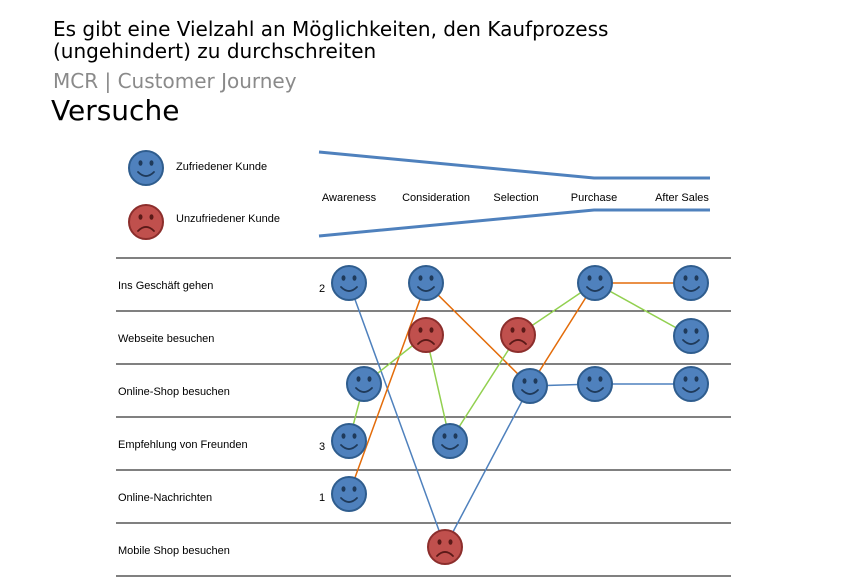 The height and width of the screenshot is (587, 847). Describe the element at coordinates (594, 198) in the screenshot. I see `stage-purchase: Purchase` at that location.